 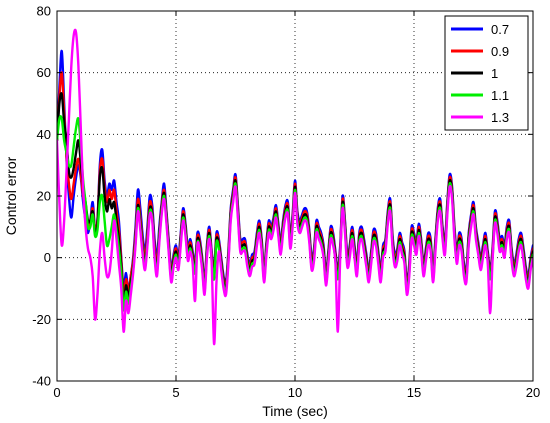 What do you see at coordinates (295, 392) in the screenshot?
I see `x-tick-label: 10` at bounding box center [295, 392].